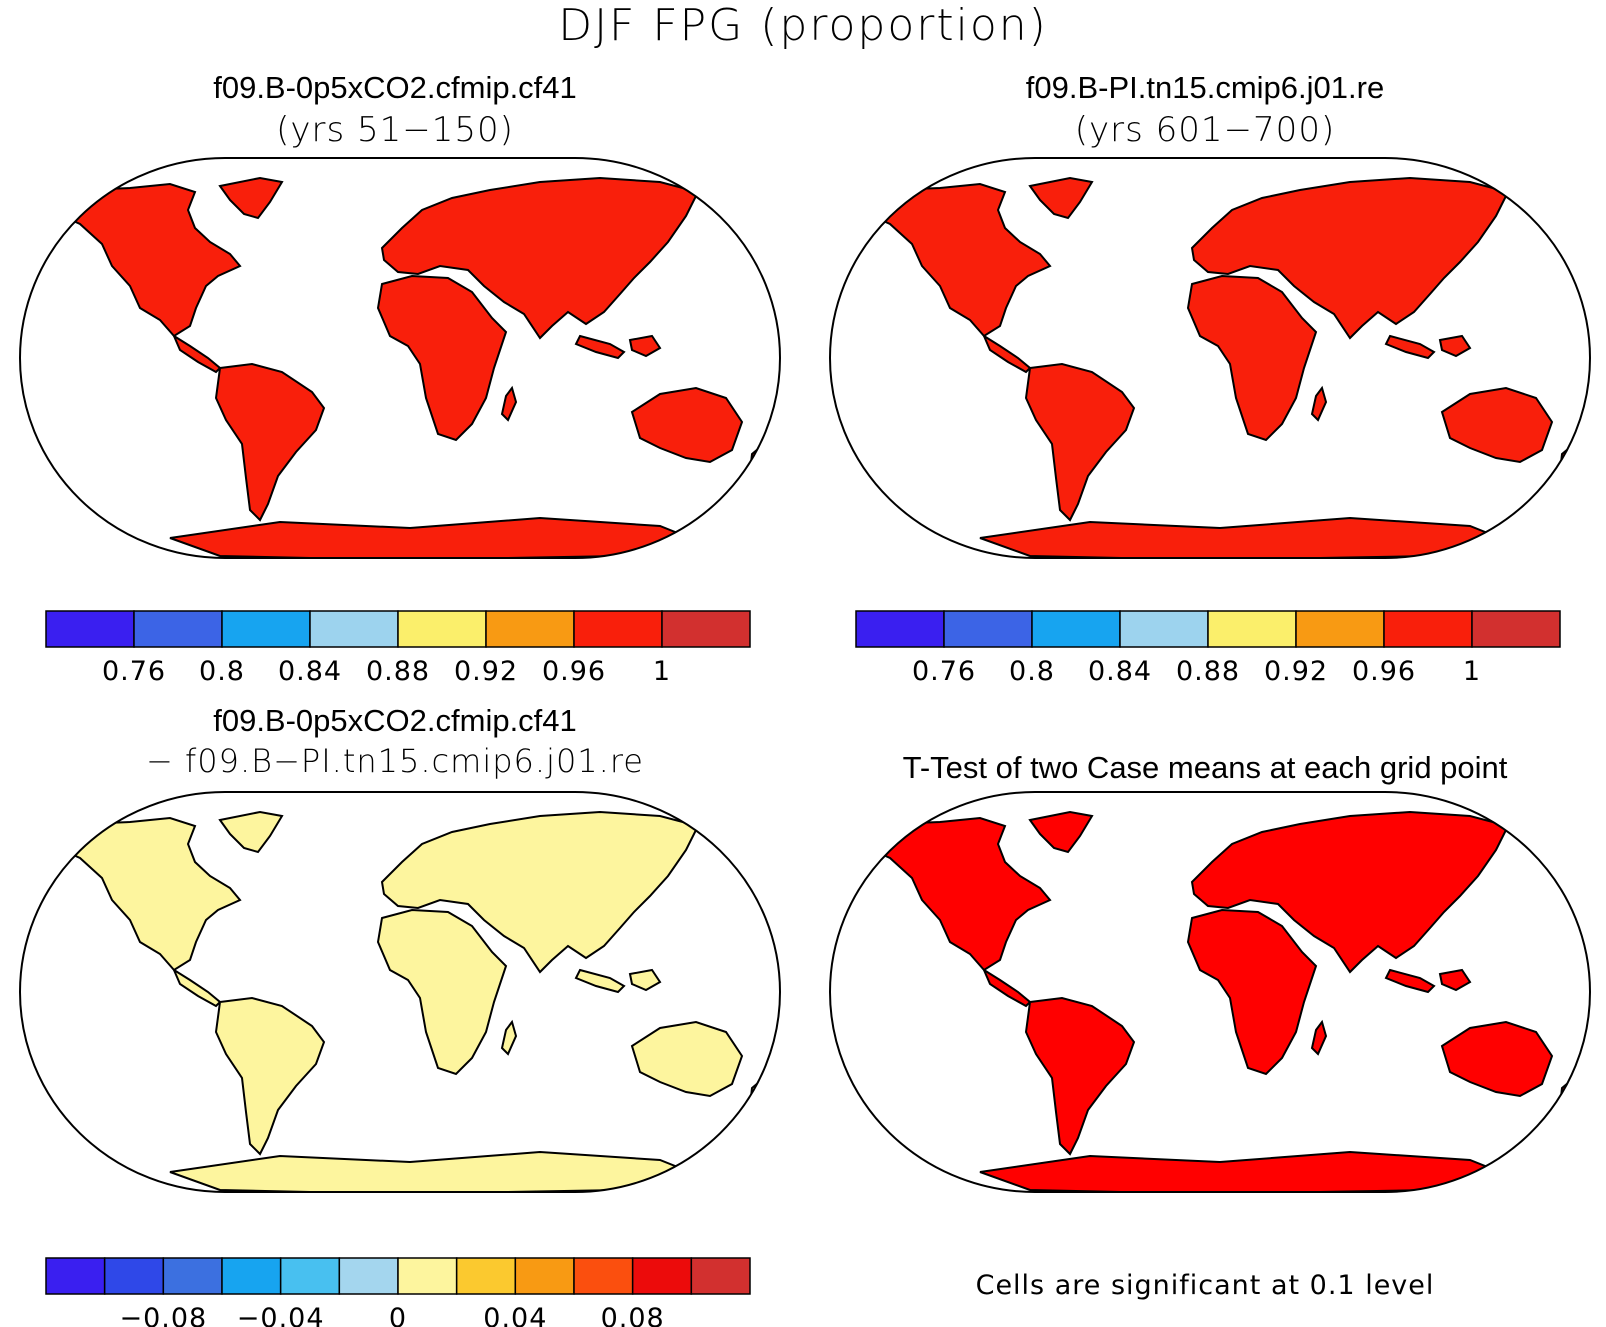 The image size is (1606, 1327). I want to click on colorbar-panel-2: 0.76 0.8 0.84 0.88 0.92 0.96 1, so click(1208, 648).